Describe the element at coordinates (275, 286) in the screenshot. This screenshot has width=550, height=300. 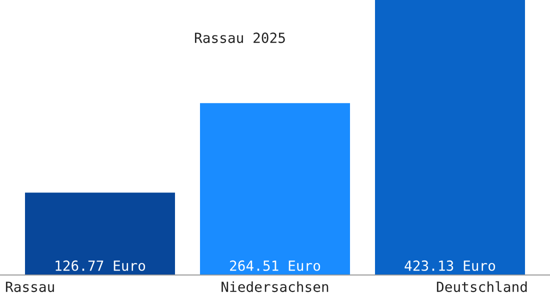
I see `x-tick-label: Niedersachsen` at that location.